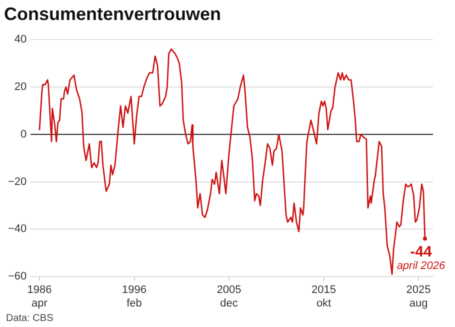  Describe the element at coordinates (134, 297) in the screenshot. I see `x-tick-label: 1996 feb` at that location.